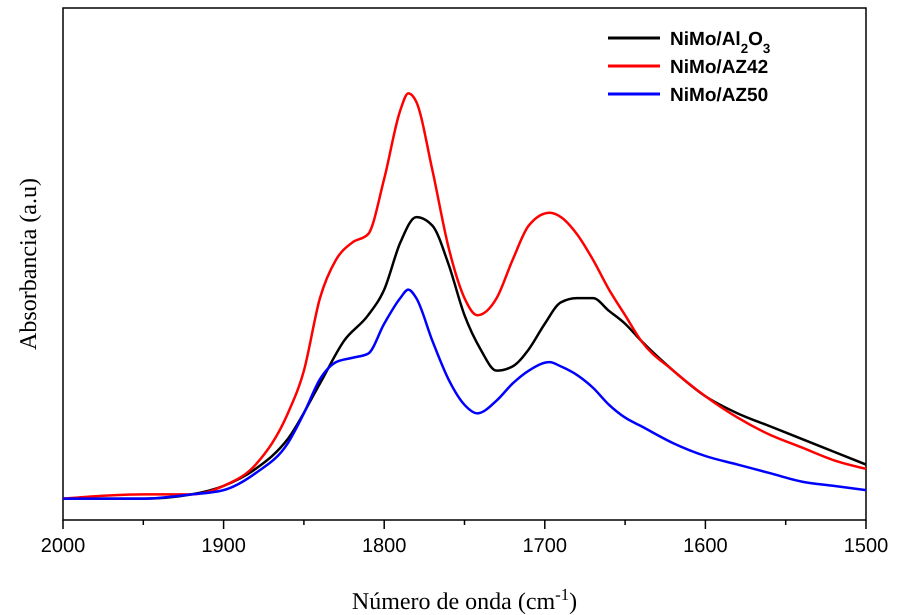 The image size is (902, 615). What do you see at coordinates (545, 546) in the screenshot?
I see `x-tick-label: 1700` at bounding box center [545, 546].